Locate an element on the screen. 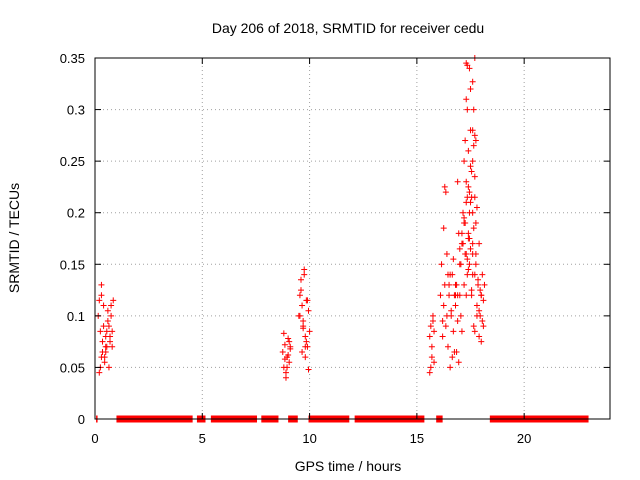 Image resolution: width=640 pixels, height=480 pixels. x-tick-label: 10 is located at coordinates (309, 438).